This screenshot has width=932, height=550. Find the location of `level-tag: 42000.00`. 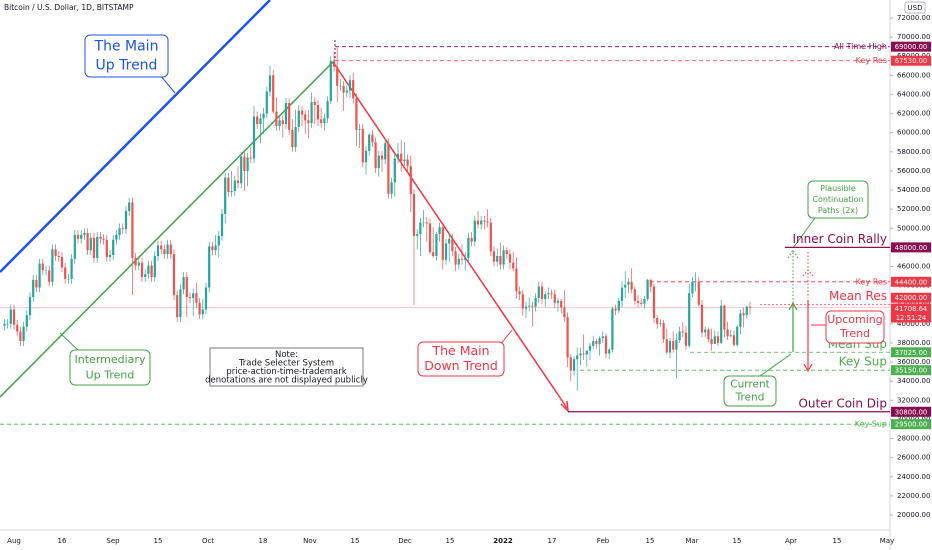

level-tag: 42000.00 is located at coordinates (911, 298).